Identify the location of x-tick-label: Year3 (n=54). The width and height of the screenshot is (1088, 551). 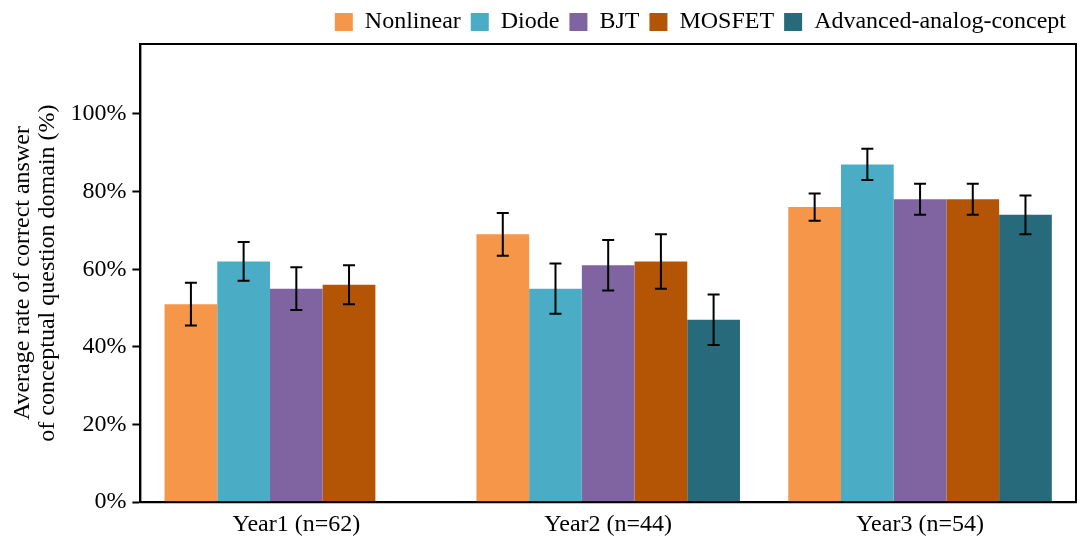
(920, 522).